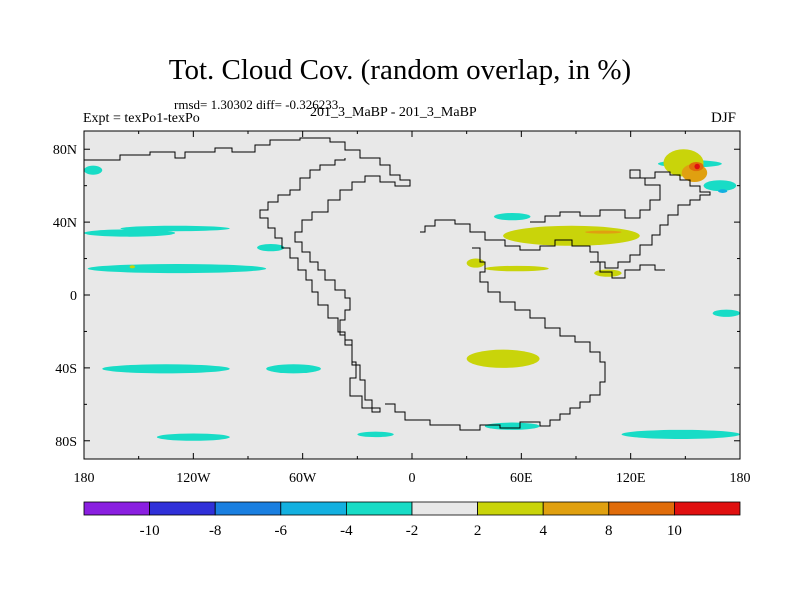 The width and height of the screenshot is (800, 600). I want to click on colorbar-label: 4, so click(543, 531).